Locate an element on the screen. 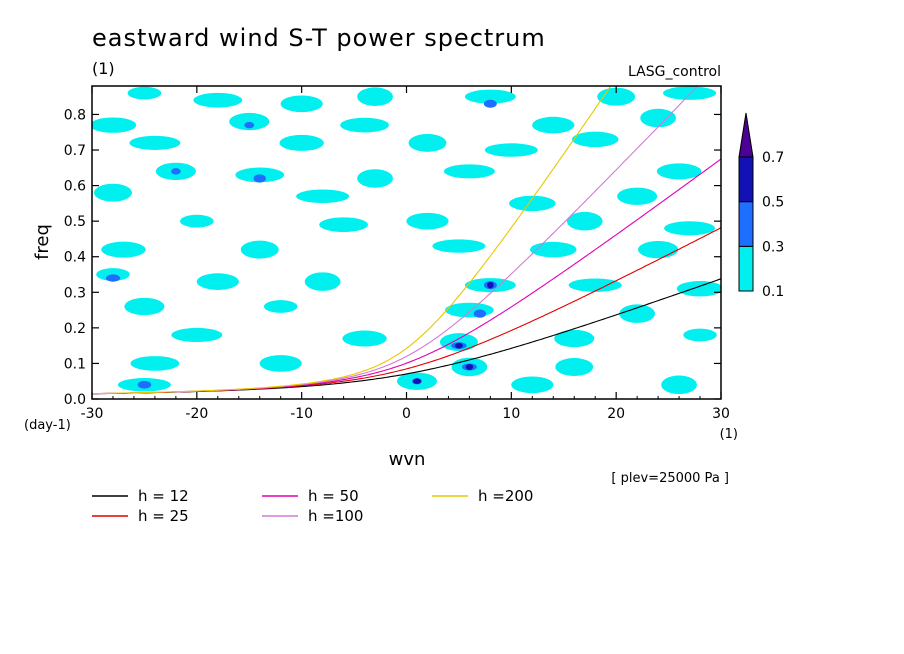 This screenshot has height=654, width=904. chart-subtitle-left: (1) is located at coordinates (103, 68).